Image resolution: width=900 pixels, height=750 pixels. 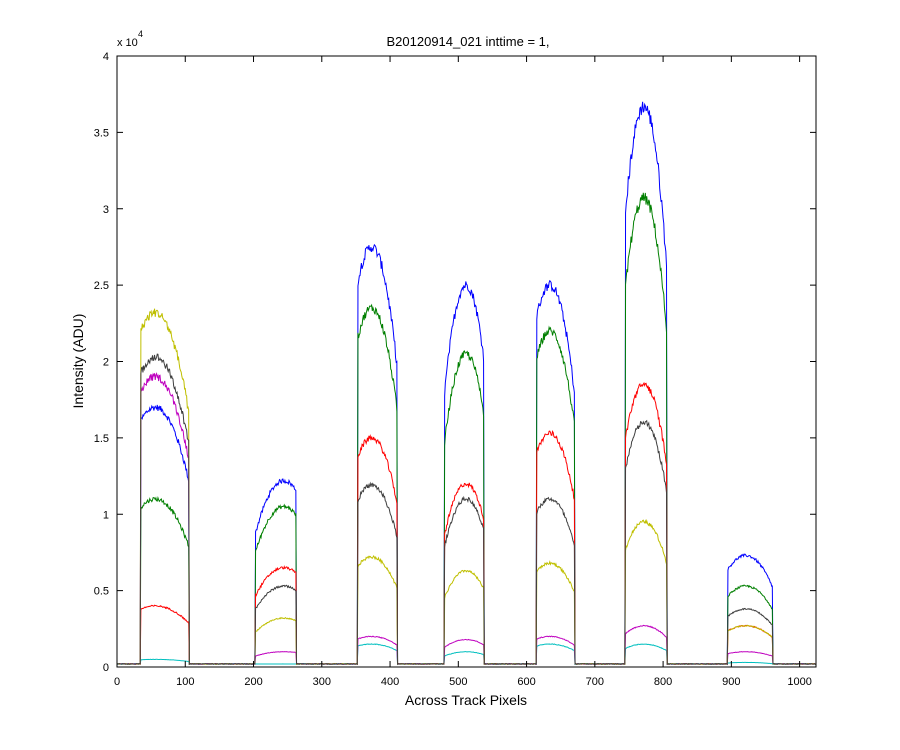 I want to click on x-axis-label: Across Track Pixels, so click(x=466, y=700).